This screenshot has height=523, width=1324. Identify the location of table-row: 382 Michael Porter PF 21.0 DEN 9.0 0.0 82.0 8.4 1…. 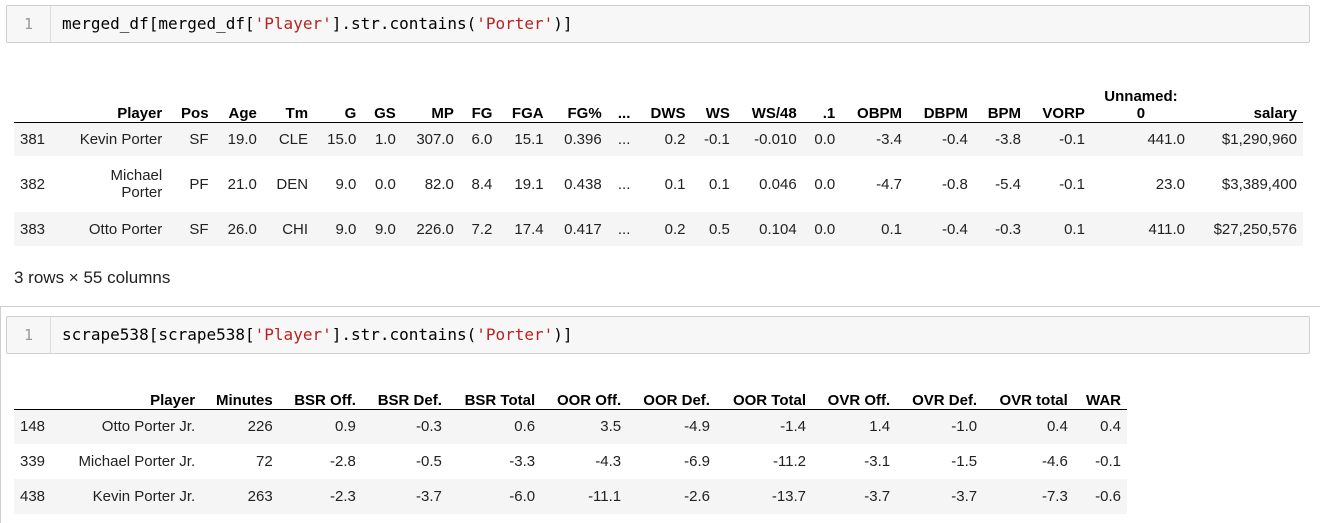
(658, 184).